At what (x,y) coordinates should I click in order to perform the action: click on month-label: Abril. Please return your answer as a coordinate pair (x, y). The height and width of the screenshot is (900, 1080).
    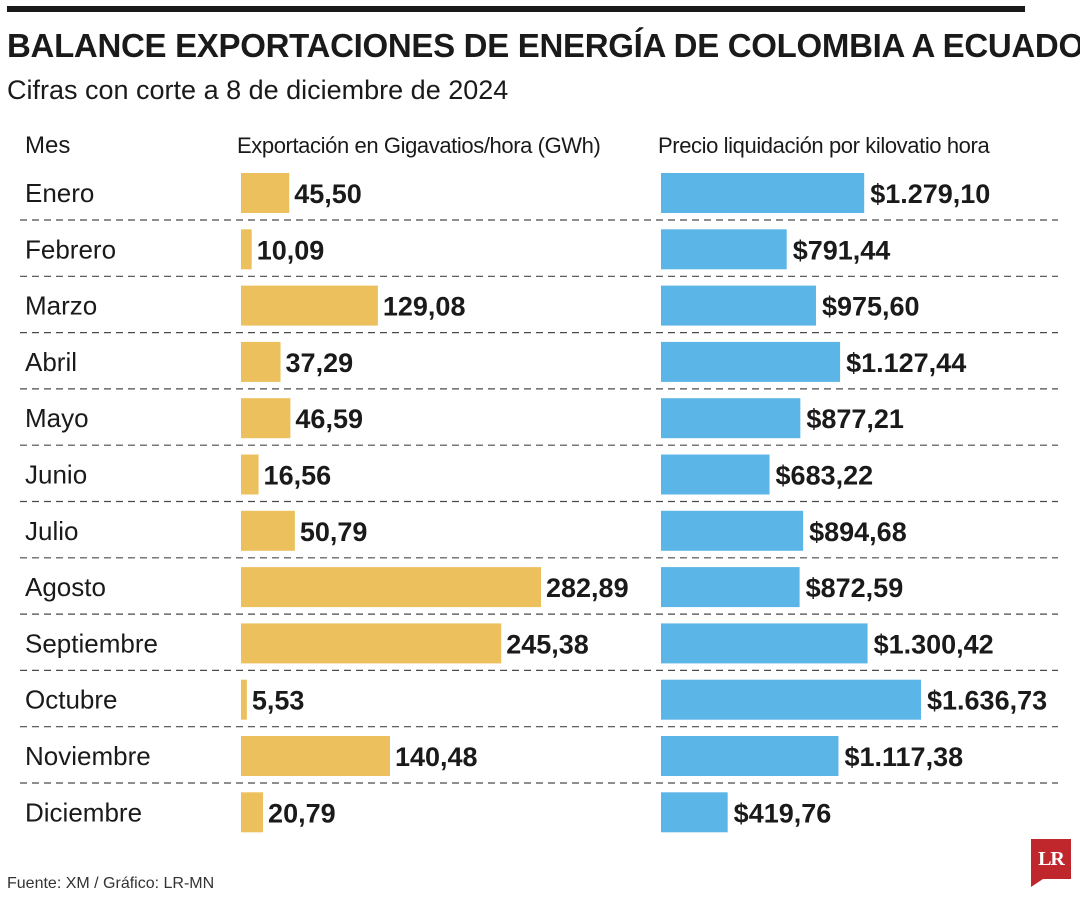
    Looking at the image, I should click on (51, 362).